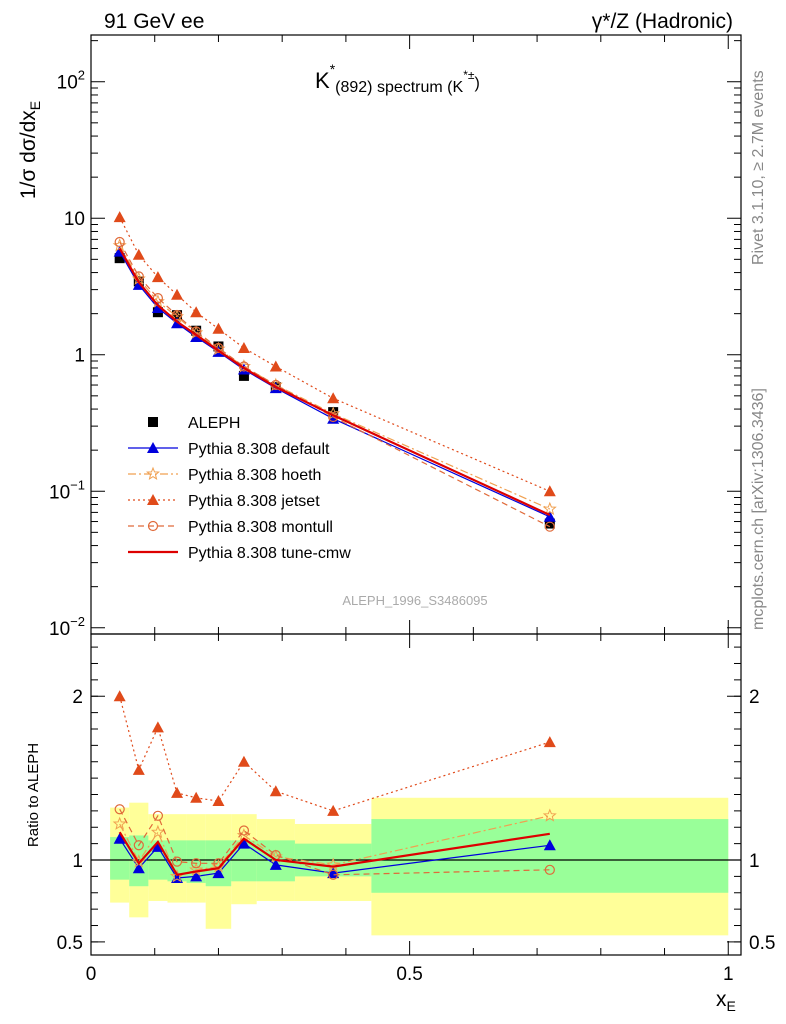 The width and height of the screenshot is (786, 1024). I want to click on main-y-tick-label: 10⁻², so click(67, 627).